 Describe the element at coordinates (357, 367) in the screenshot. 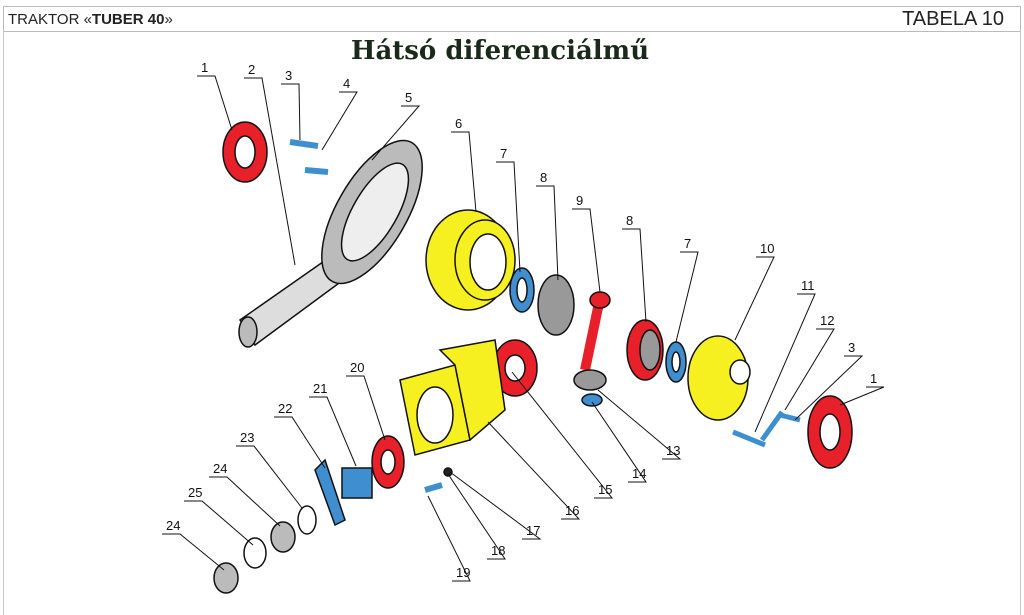

I see `callout-label: 20` at that location.